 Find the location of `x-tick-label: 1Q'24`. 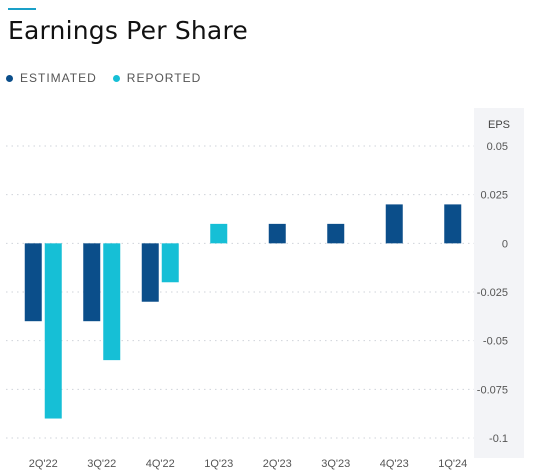

x-tick-label: 1Q'24 is located at coordinates (452, 464).